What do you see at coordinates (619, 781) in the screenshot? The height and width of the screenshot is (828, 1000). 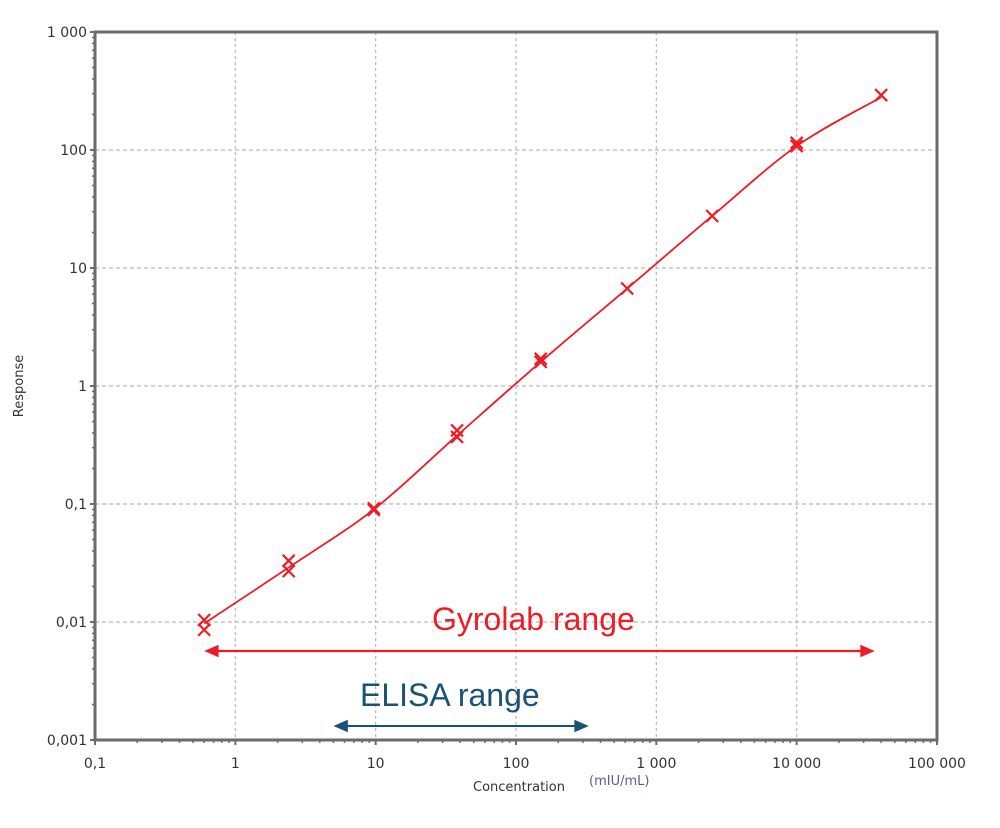 I see `x-axis-unit: (mIU/mL)` at bounding box center [619, 781].